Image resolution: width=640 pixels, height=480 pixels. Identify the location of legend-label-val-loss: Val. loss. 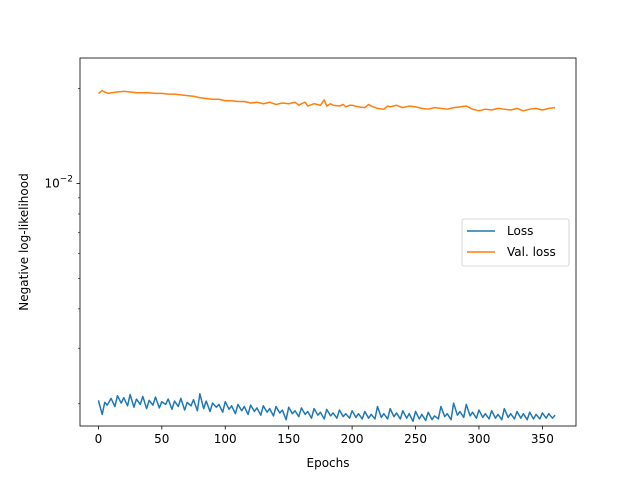
(531, 252).